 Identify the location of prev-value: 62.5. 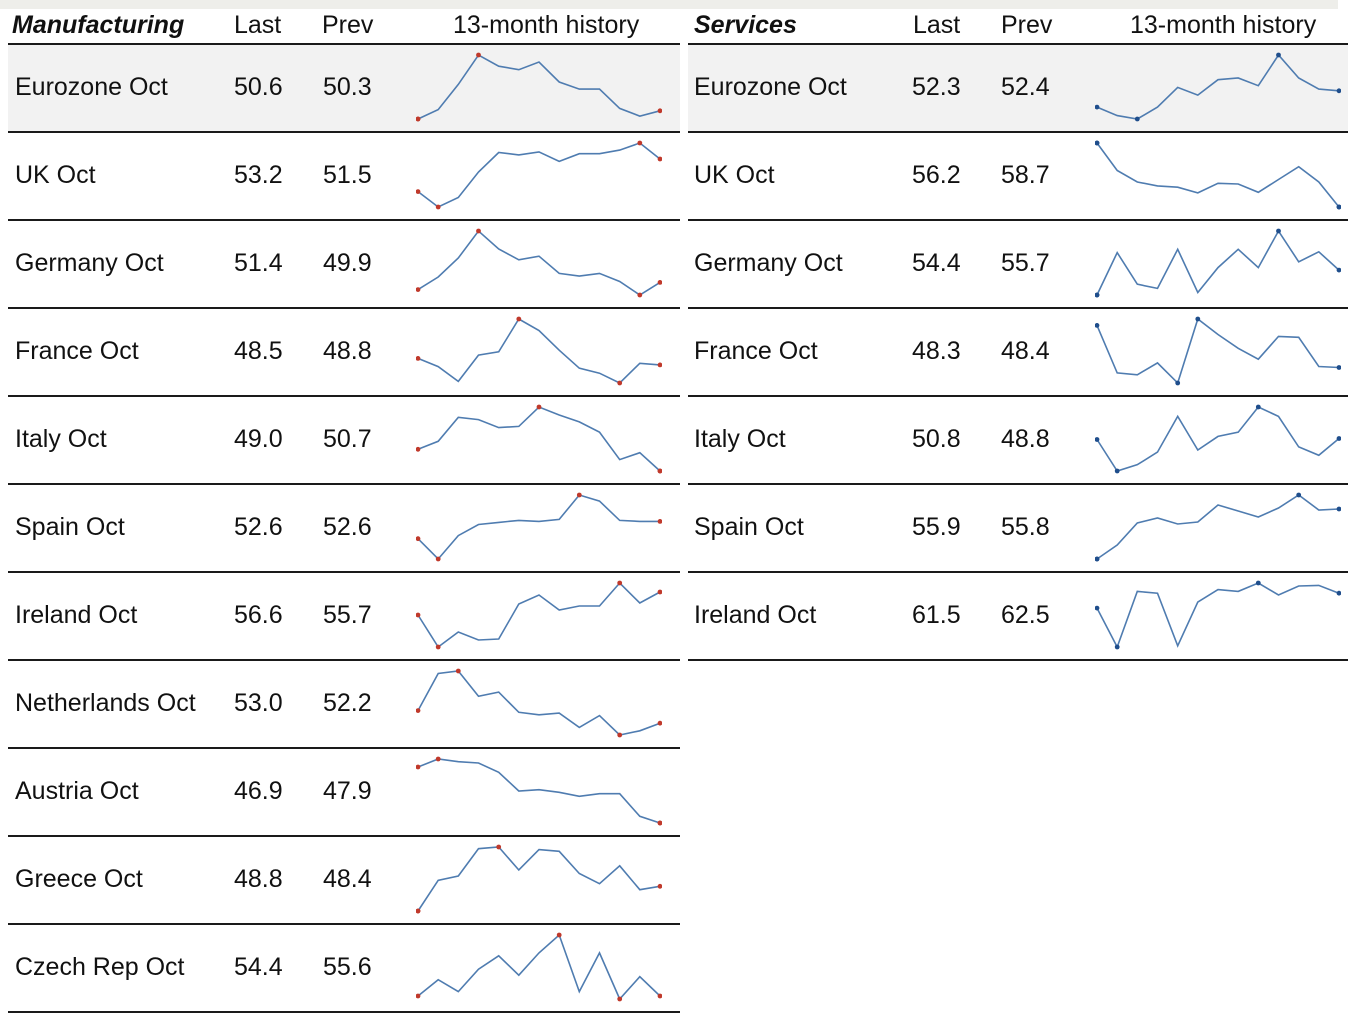
(1025, 615).